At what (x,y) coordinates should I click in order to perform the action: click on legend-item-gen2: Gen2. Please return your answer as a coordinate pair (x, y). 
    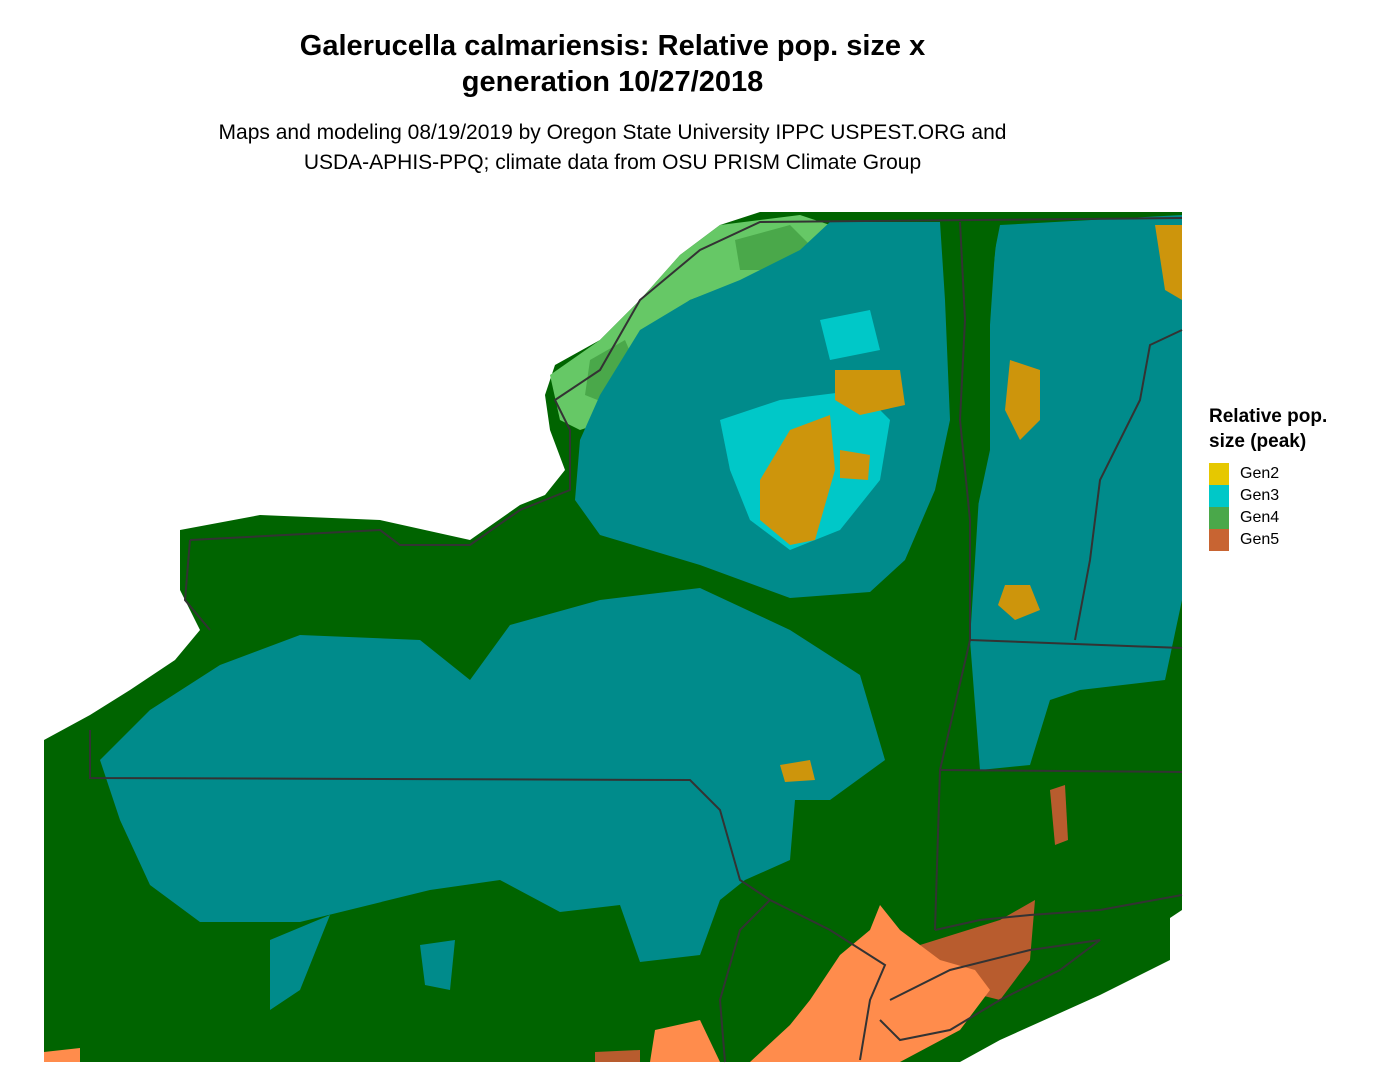
    Looking at the image, I should click on (1268, 474).